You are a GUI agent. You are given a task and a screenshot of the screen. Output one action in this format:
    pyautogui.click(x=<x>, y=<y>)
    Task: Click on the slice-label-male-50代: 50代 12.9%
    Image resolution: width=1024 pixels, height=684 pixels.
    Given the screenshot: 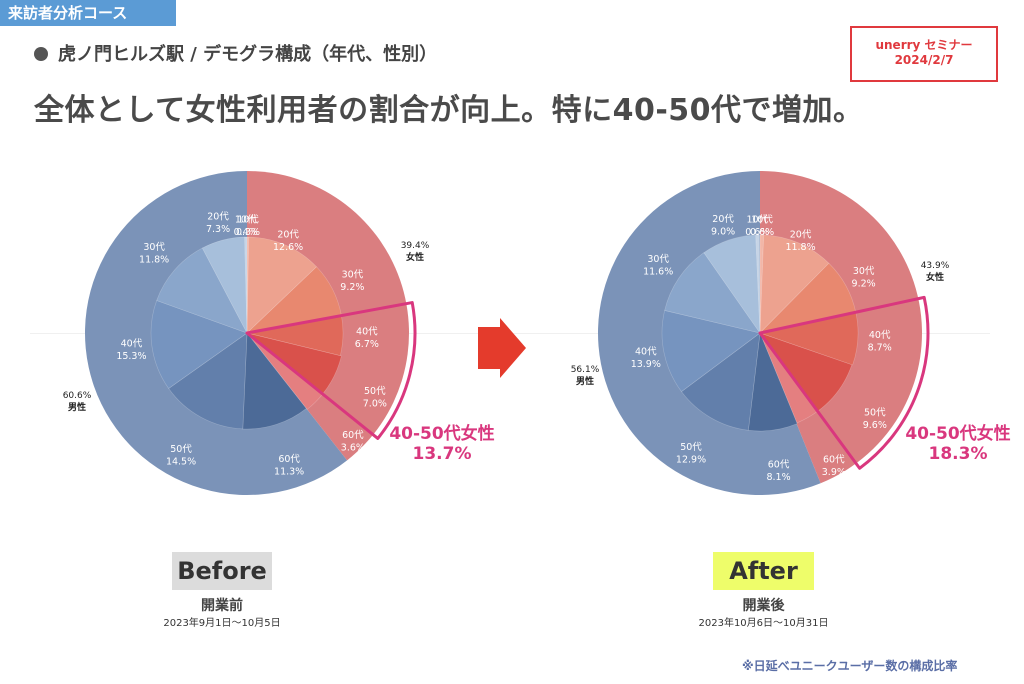 What is the action you would take?
    pyautogui.click(x=691, y=454)
    